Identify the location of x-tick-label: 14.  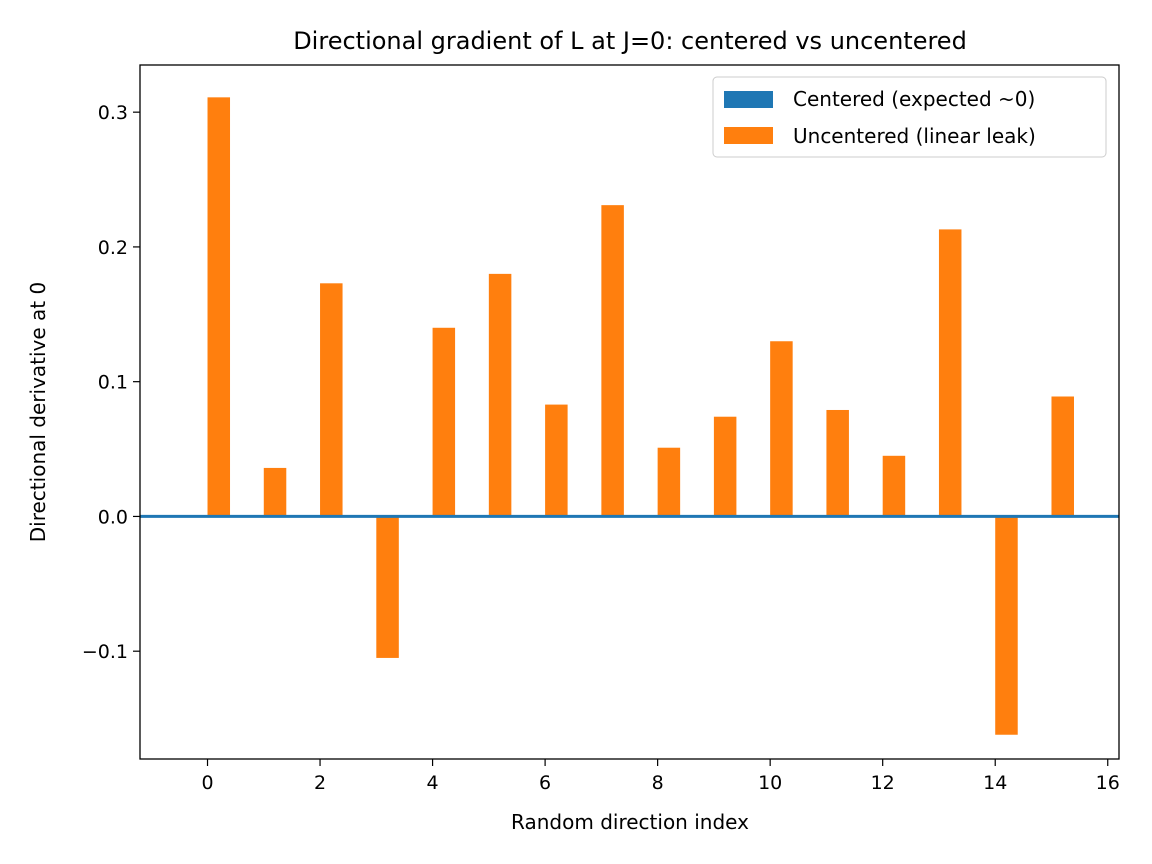
(995, 783).